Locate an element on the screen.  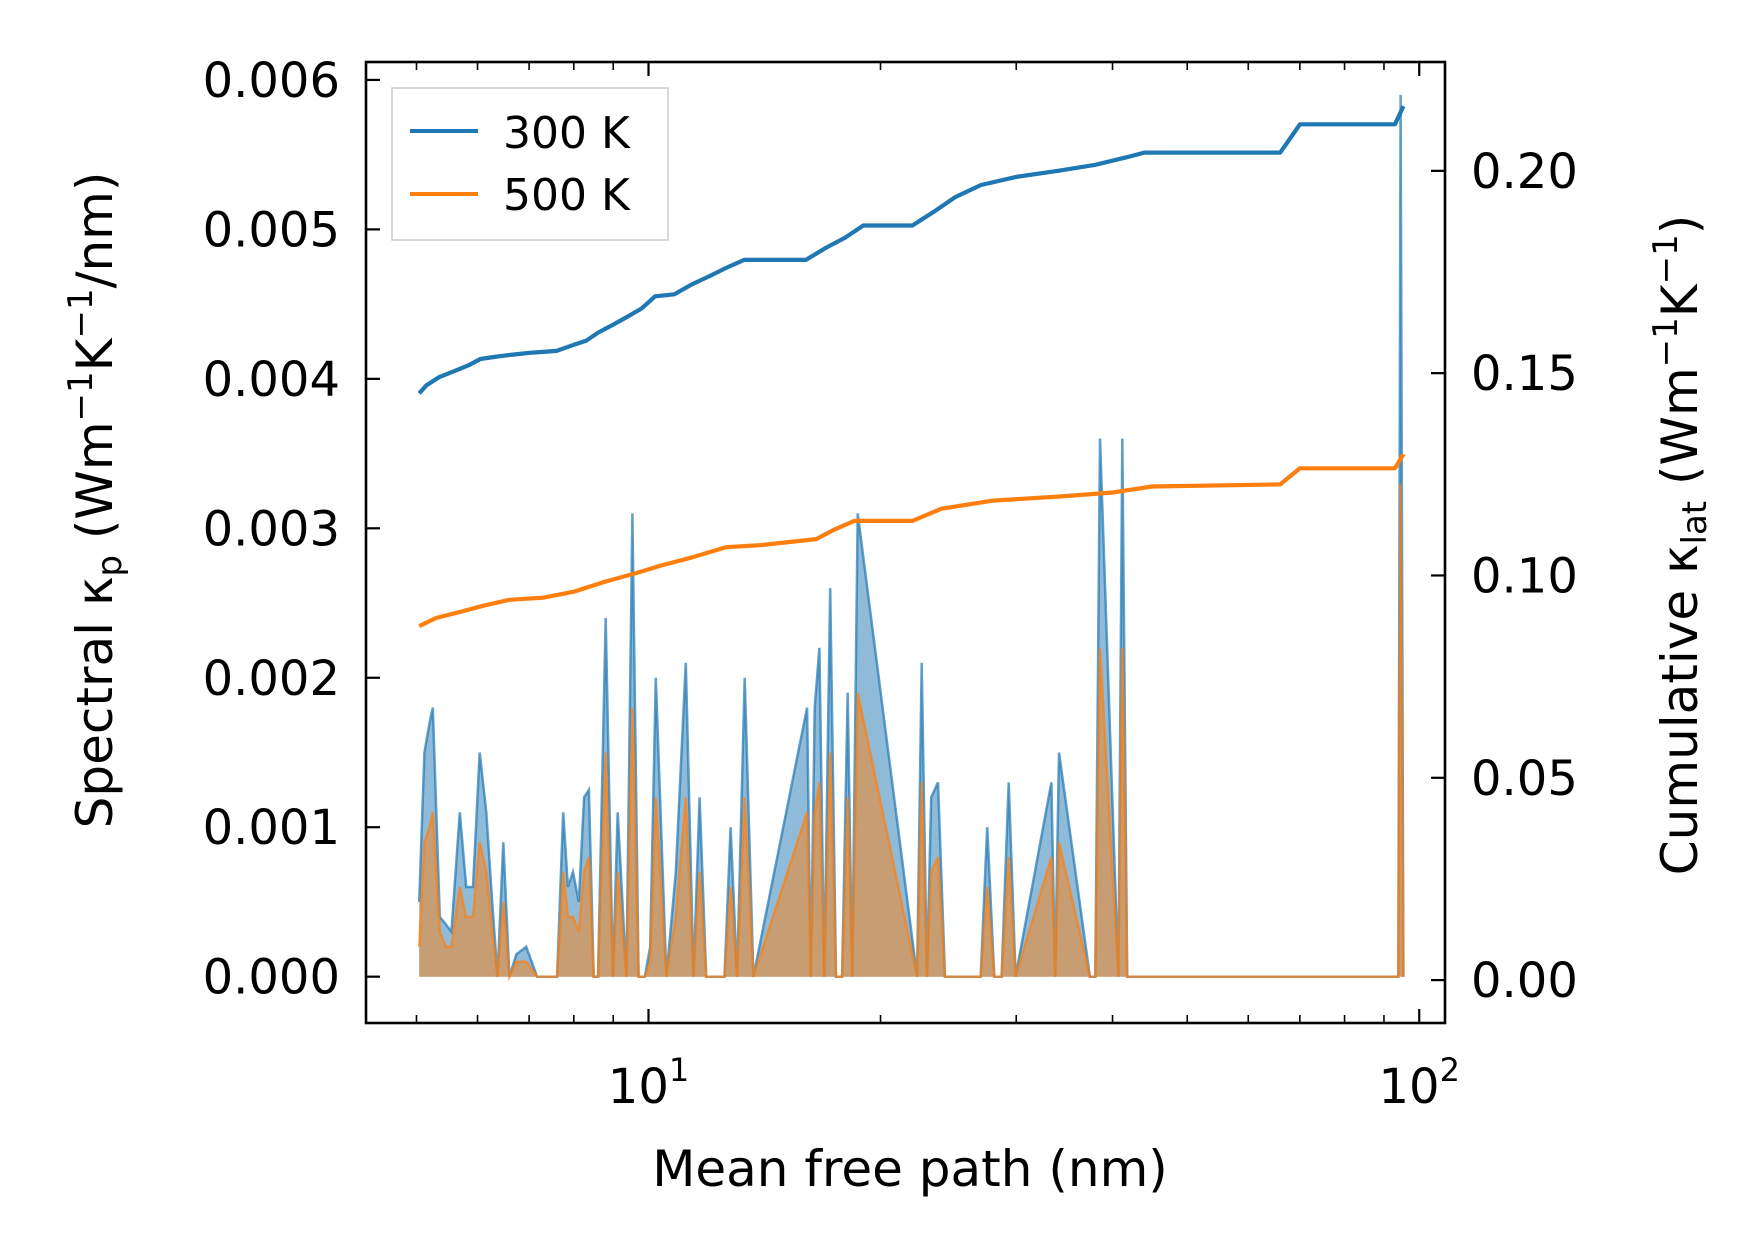
right-y-tick-label: 0.15 is located at coordinates (1524, 374).